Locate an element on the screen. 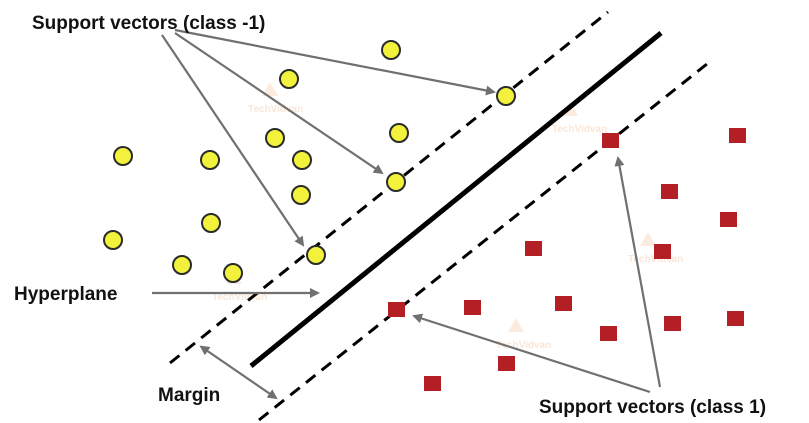 Image resolution: width=809 pixels, height=423 pixels. label-support-vectors-pos: Support vectors (class 1) is located at coordinates (652, 407).